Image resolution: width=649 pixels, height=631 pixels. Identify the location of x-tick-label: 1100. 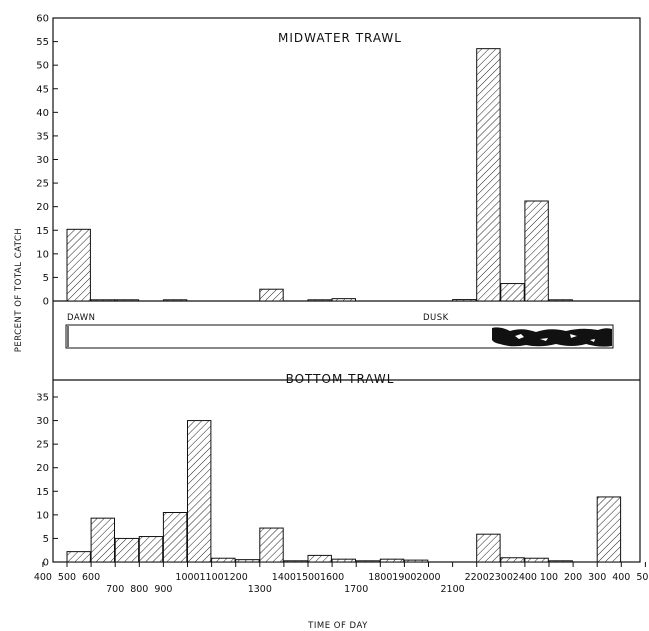
(212, 577).